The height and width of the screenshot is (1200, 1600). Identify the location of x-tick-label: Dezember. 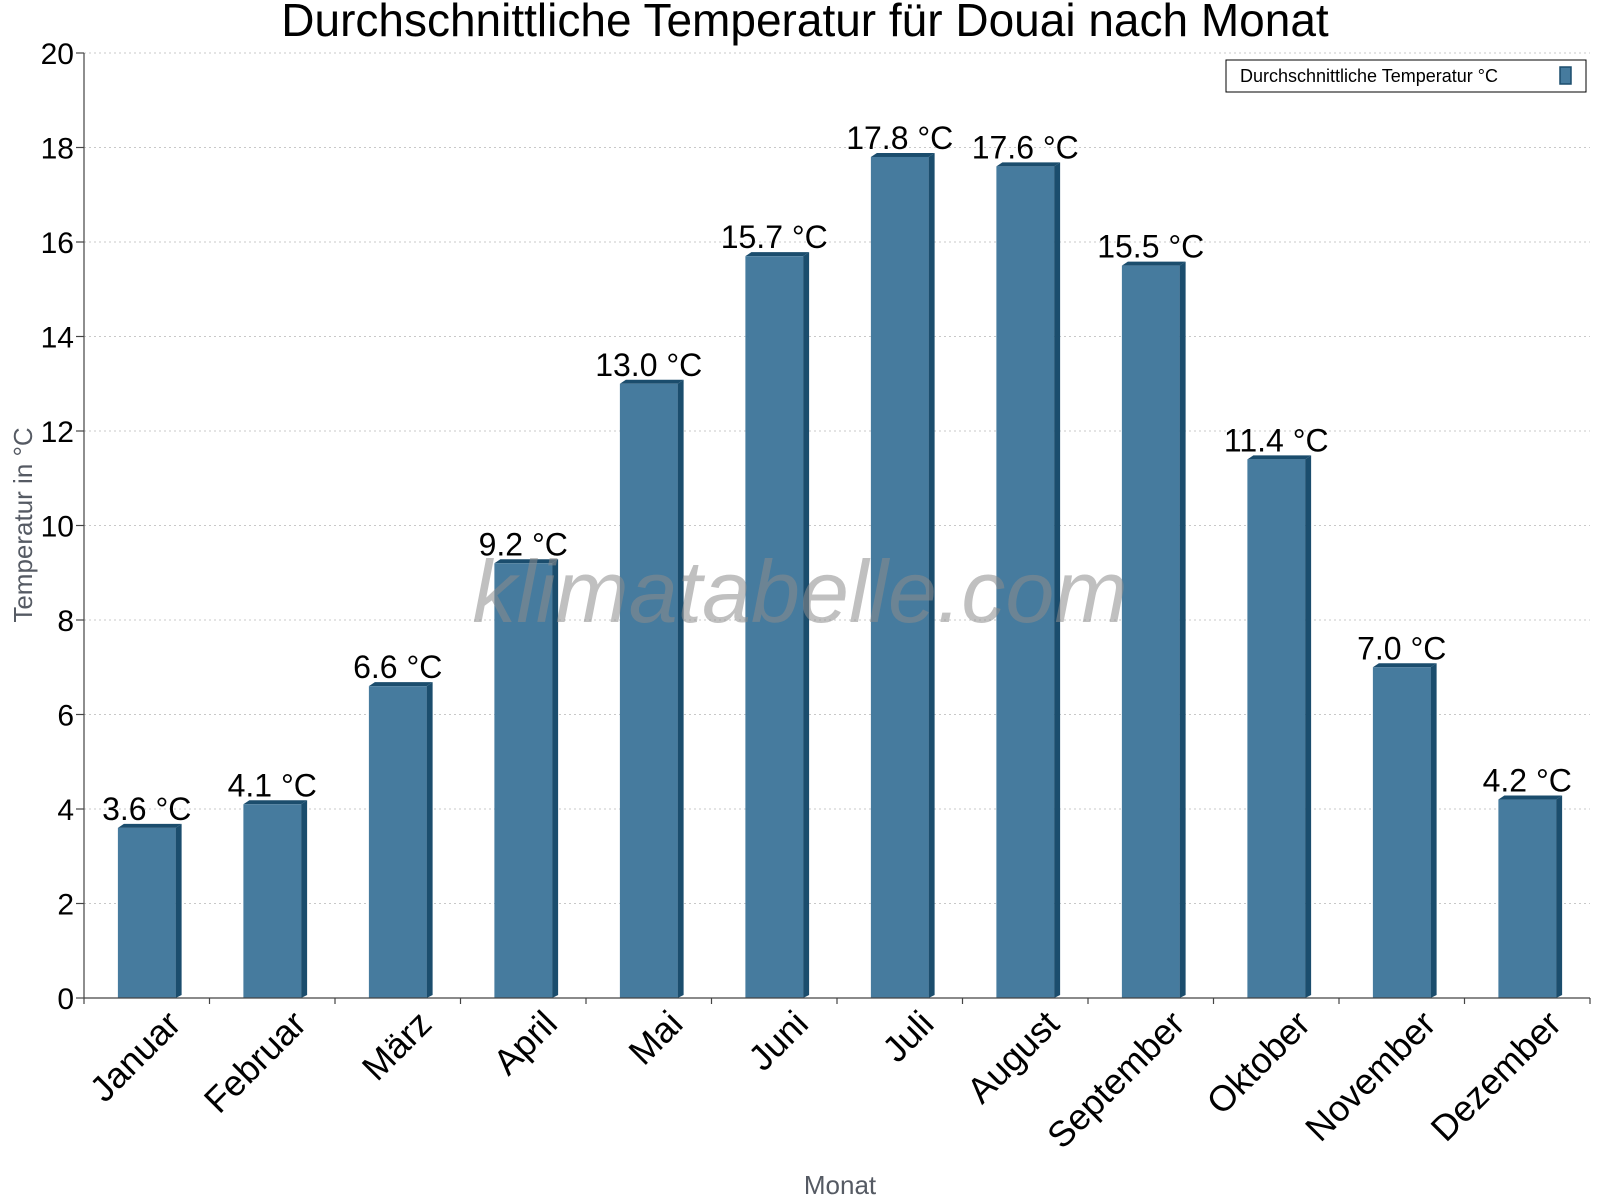
(1495, 1076).